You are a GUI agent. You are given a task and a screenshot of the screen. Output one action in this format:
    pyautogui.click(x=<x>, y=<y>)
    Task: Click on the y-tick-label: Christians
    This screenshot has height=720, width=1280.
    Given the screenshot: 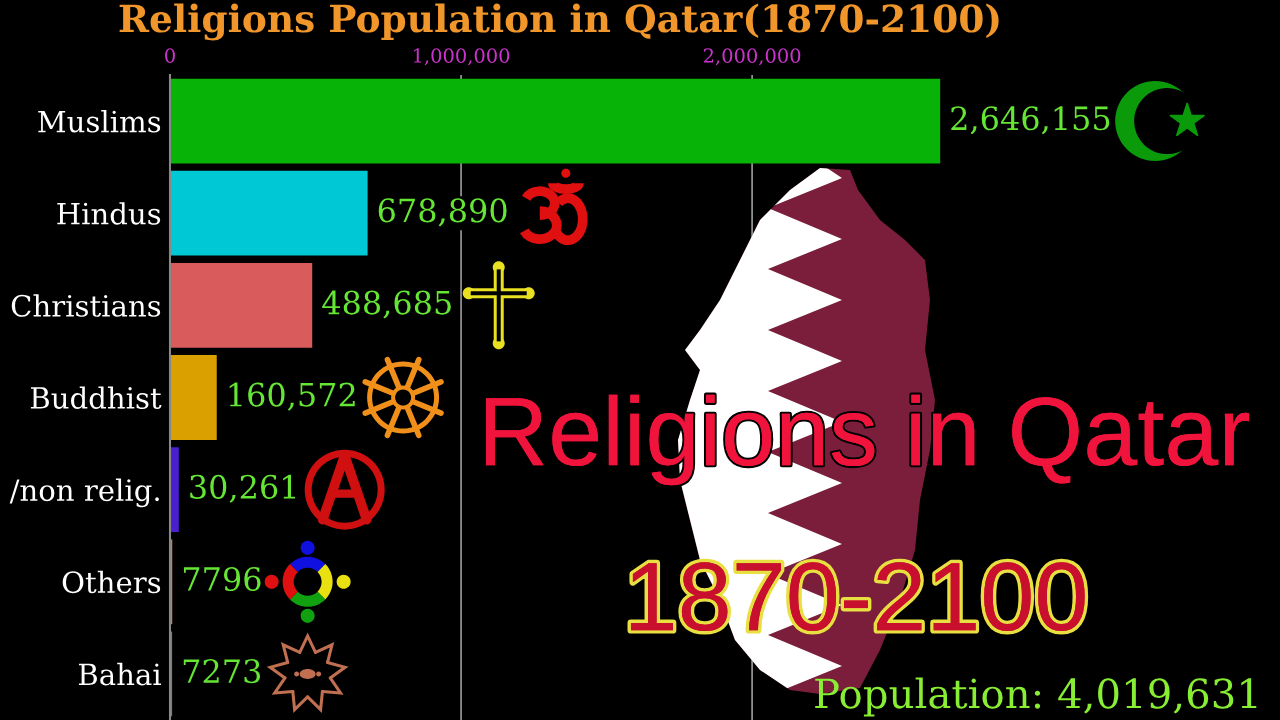 What is the action you would take?
    pyautogui.click(x=86, y=305)
    